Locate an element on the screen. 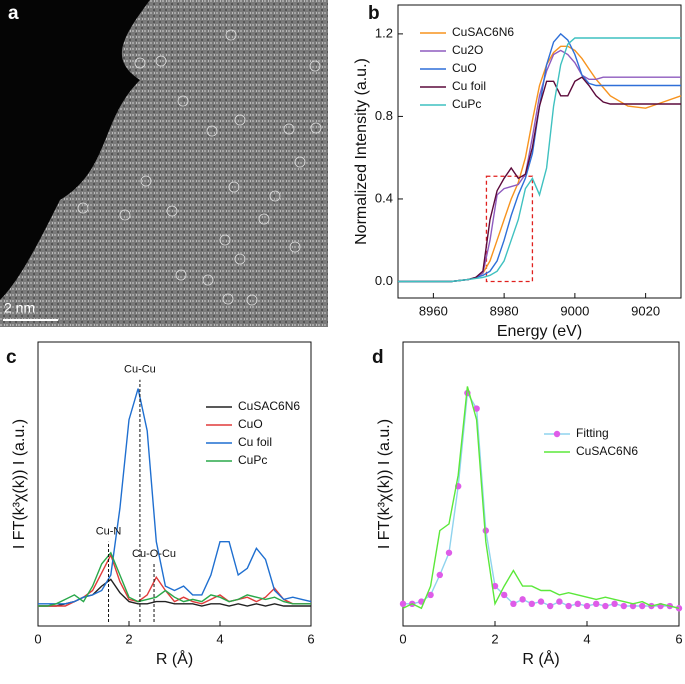  legend-label: Cu2O is located at coordinates (467, 50).